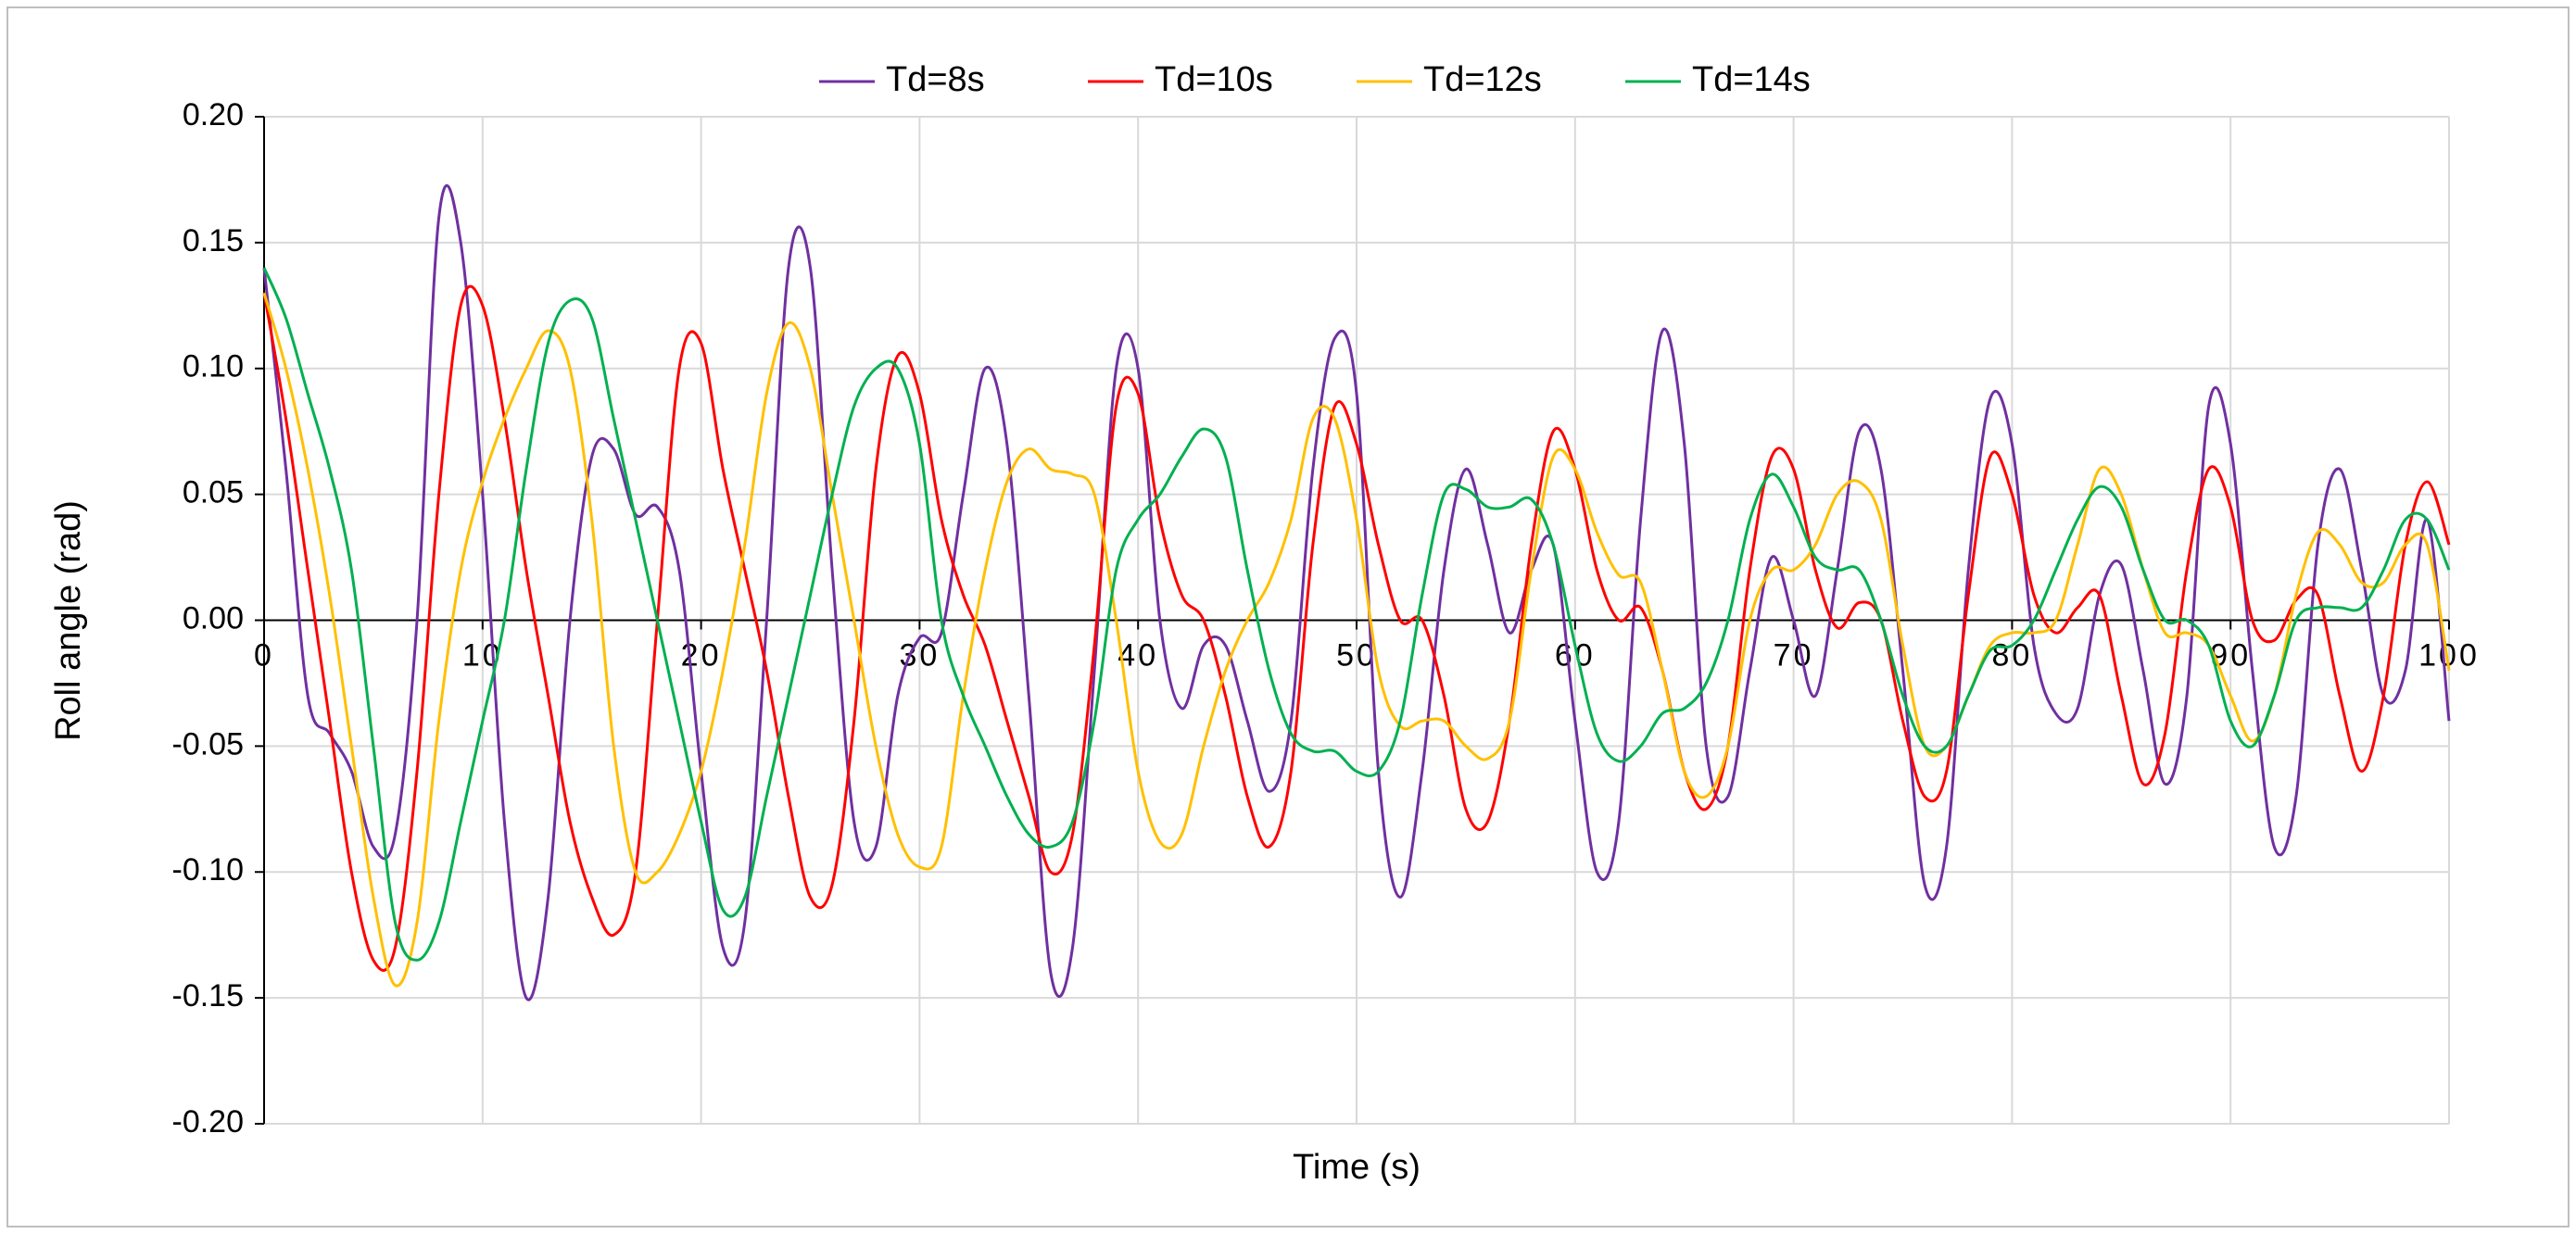 Image resolution: width=2576 pixels, height=1234 pixels. Describe the element at coordinates (213, 366) in the screenshot. I see `y-tick-label: 0.10` at that location.